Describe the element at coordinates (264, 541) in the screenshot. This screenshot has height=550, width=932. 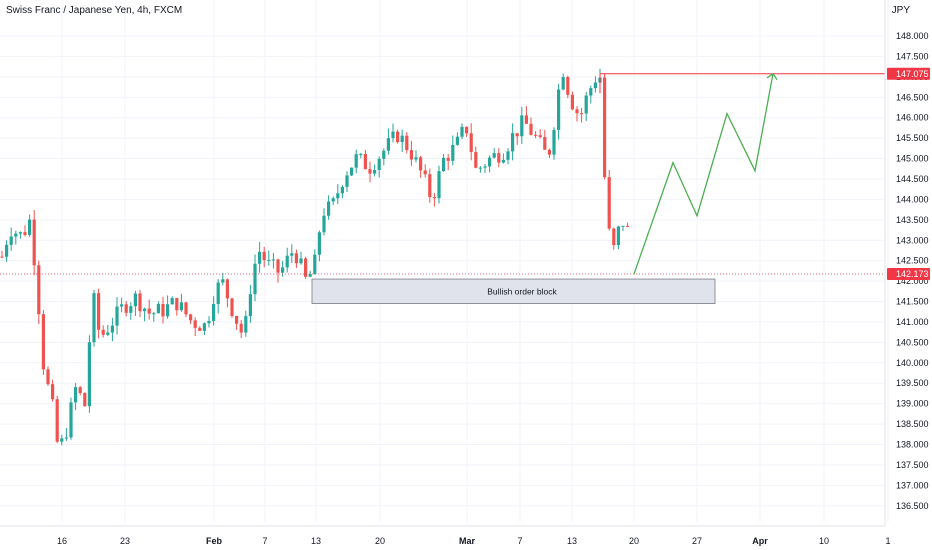
I see `time-tick-label: 7` at that location.